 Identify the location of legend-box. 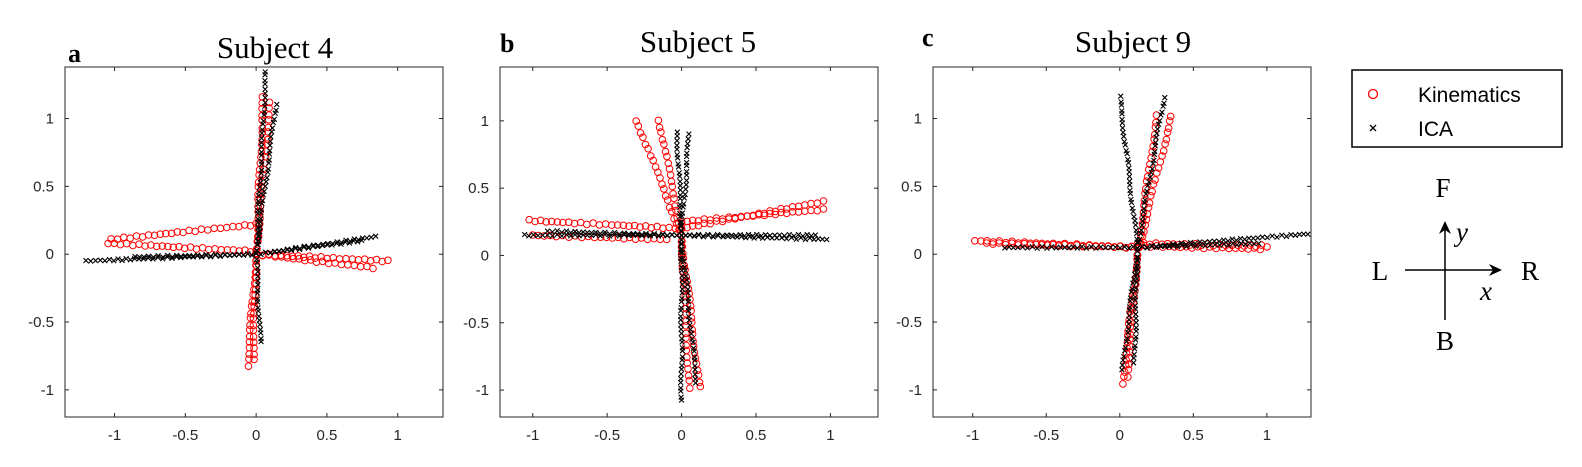
(1457, 108).